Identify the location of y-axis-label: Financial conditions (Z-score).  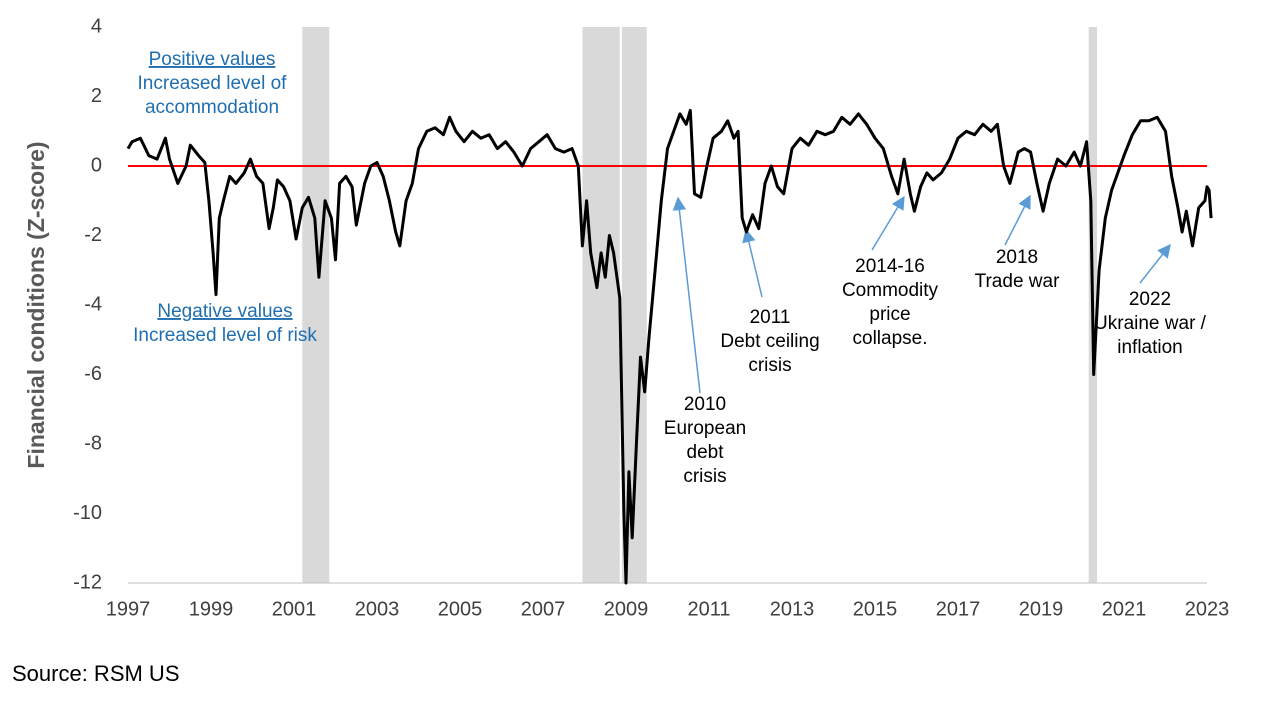
(36, 304).